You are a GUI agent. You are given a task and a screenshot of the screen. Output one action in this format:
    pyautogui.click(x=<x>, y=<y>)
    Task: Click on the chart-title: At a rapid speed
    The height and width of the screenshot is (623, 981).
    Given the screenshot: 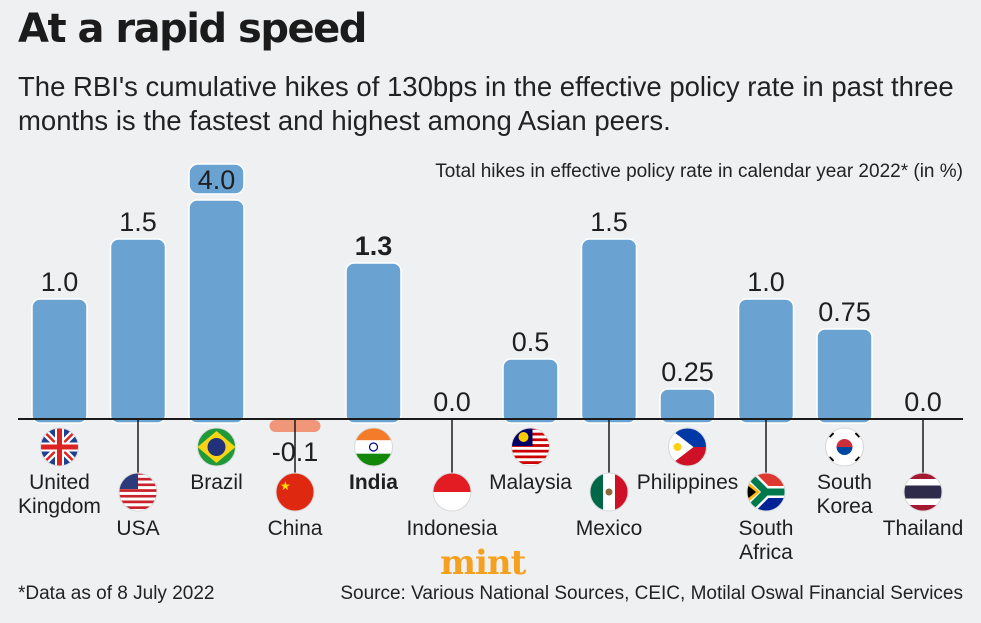 What is the action you would take?
    pyautogui.click(x=192, y=29)
    